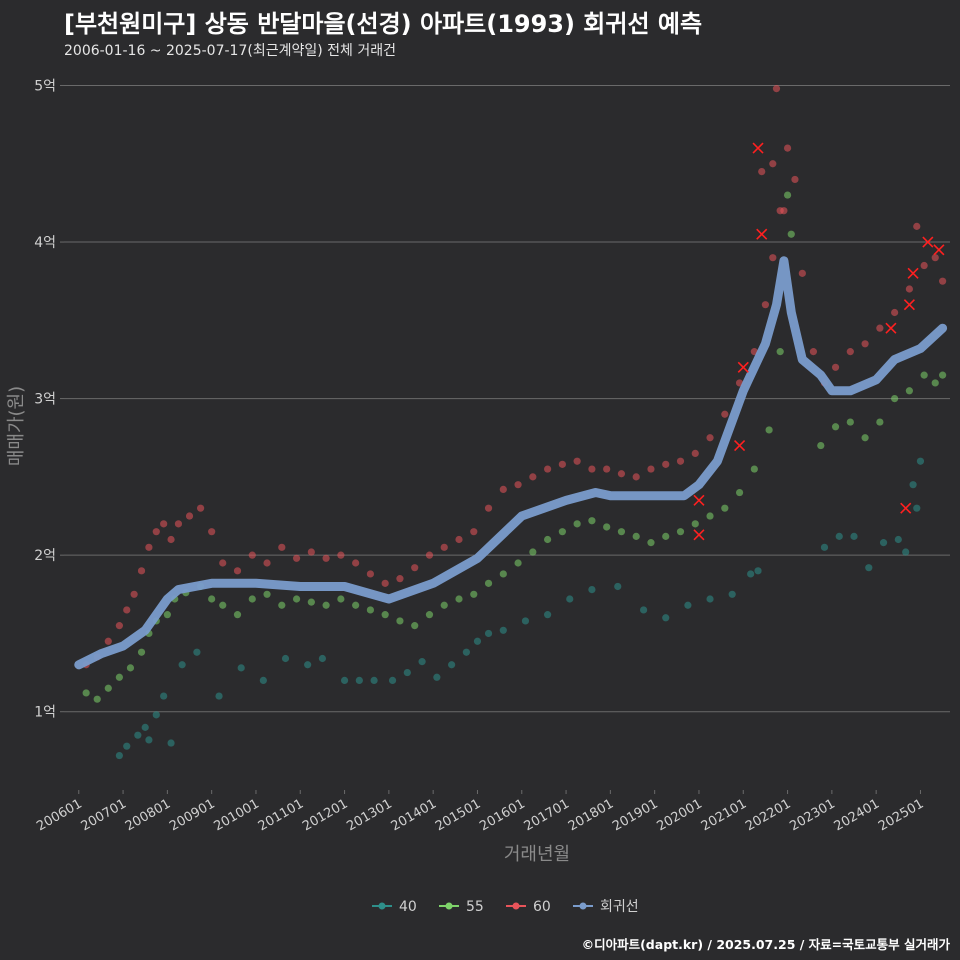 This screenshot has width=960, height=960. I want to click on legend-label: 40, so click(408, 907).